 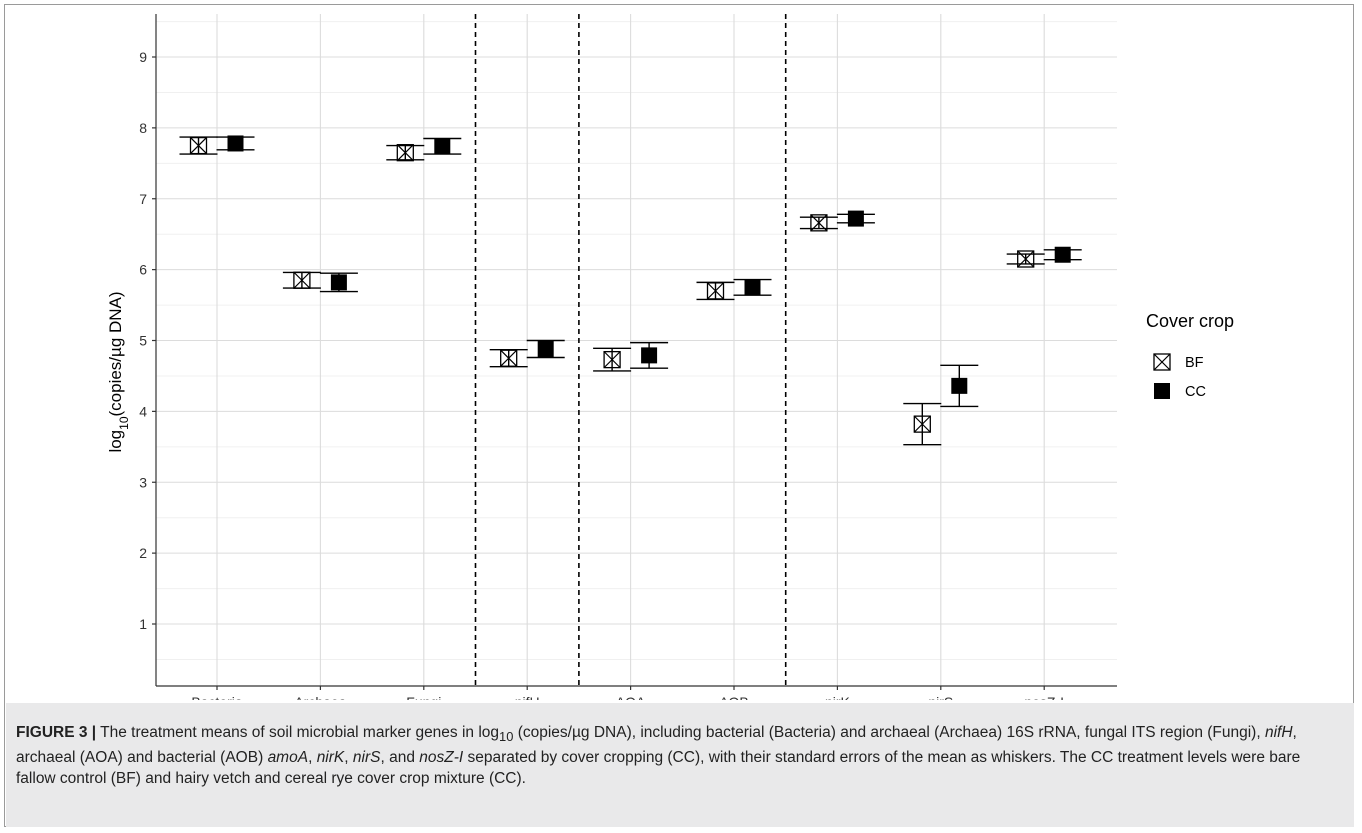 I want to click on point-bf-nirs-marker-box, so click(x=922, y=424).